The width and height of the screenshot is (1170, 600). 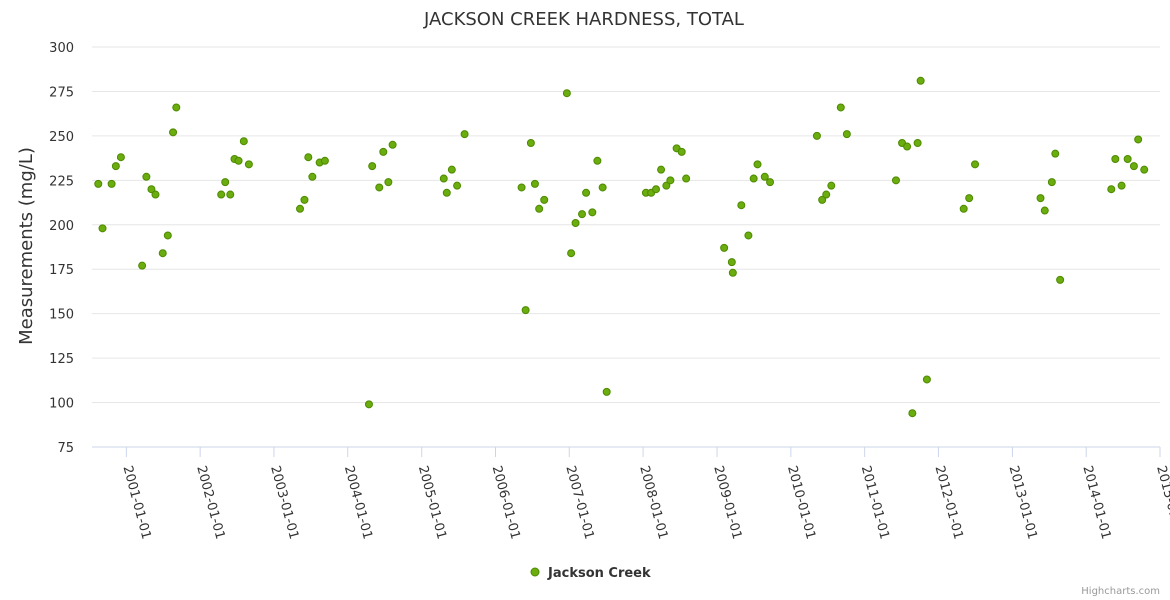 What do you see at coordinates (599, 573) in the screenshot?
I see `legend-label: Jackson Creek` at bounding box center [599, 573].